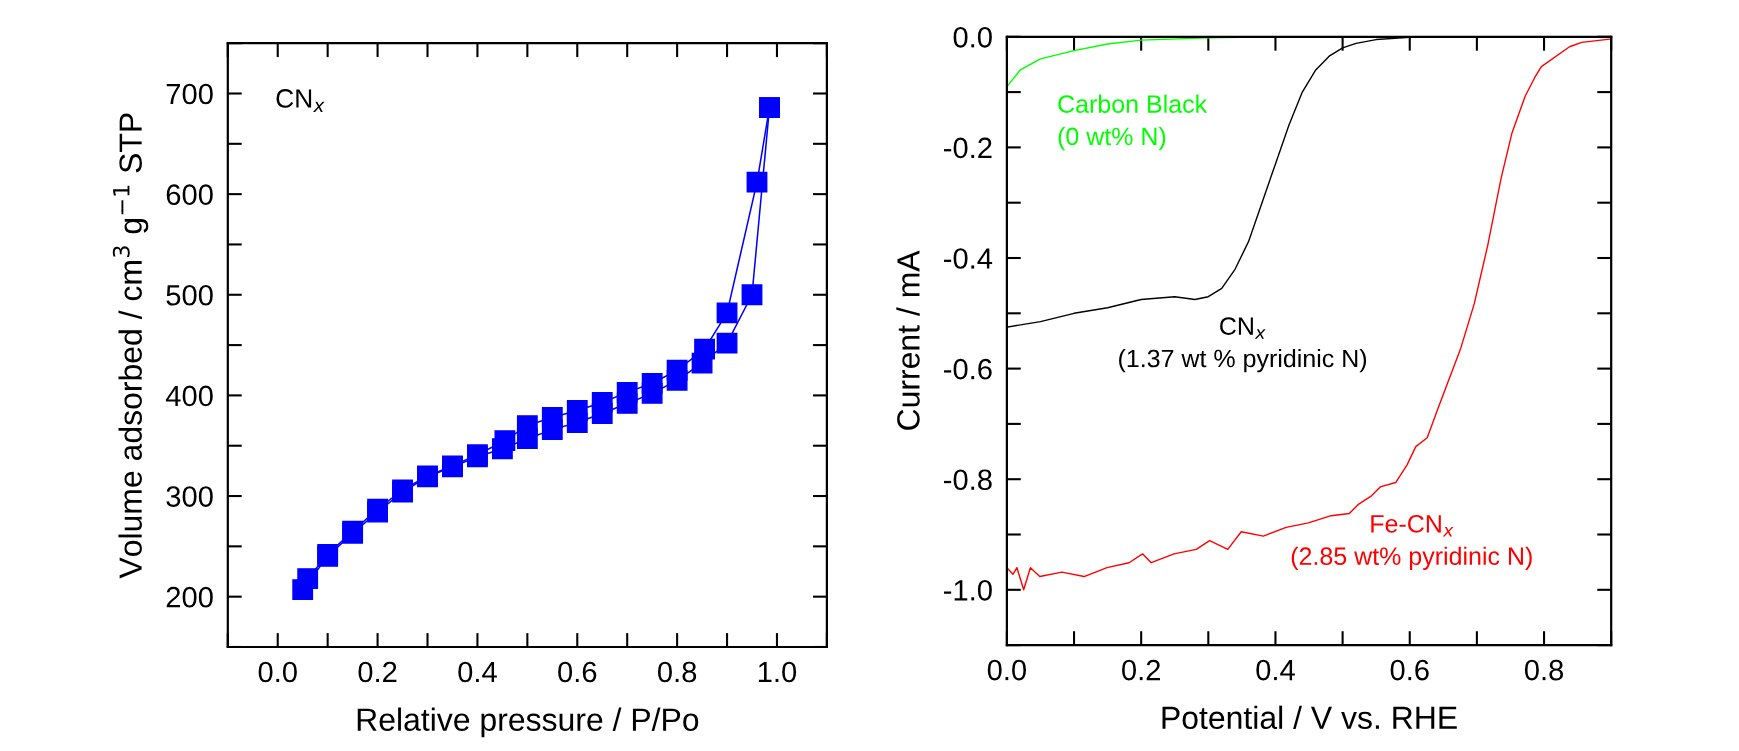  Describe the element at coordinates (189, 396) in the screenshot. I see `y-tick-label: 400` at that location.